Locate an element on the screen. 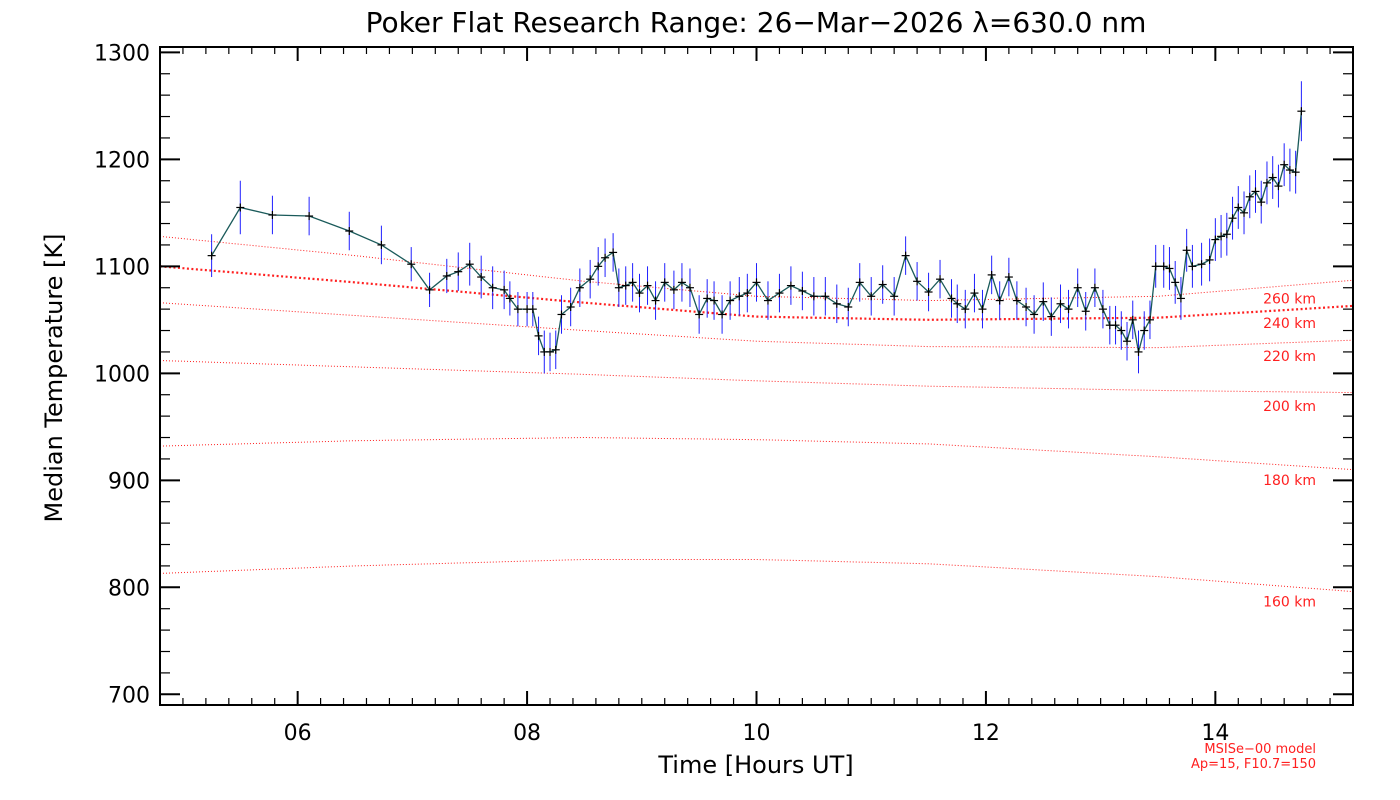 This screenshot has height=800, width=1400. model-curve-label: 220 km is located at coordinates (1289, 357).